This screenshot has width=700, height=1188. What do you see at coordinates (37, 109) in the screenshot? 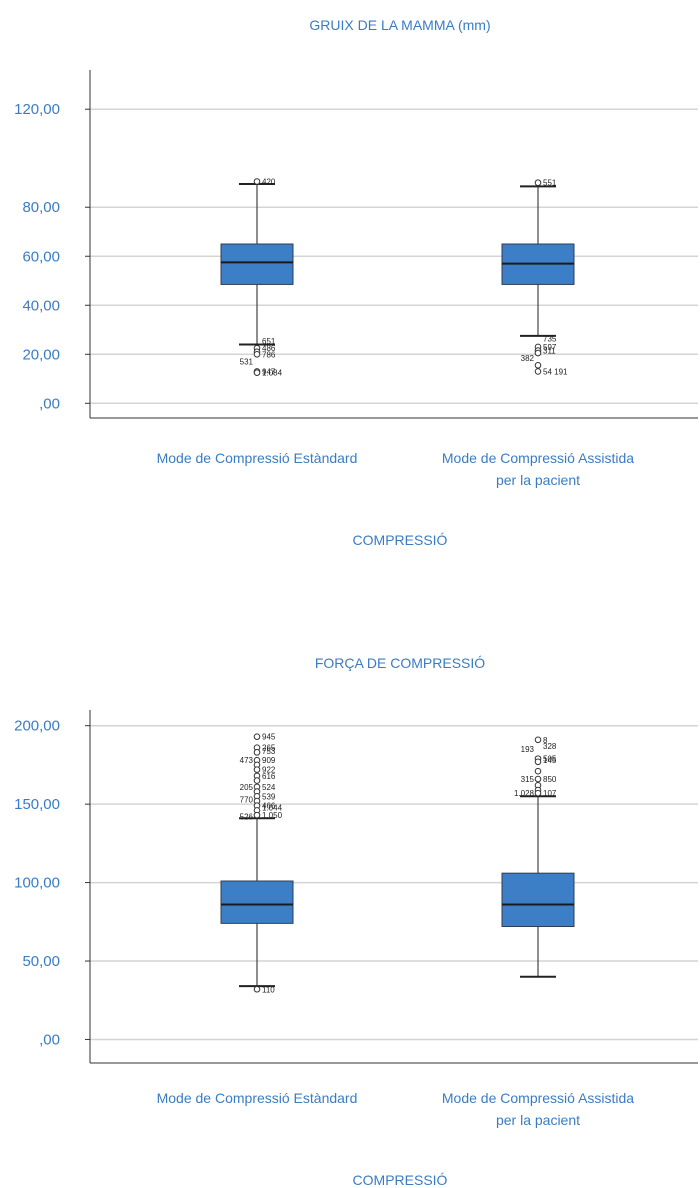
I see `y-tick-label: 120,00` at bounding box center [37, 109].